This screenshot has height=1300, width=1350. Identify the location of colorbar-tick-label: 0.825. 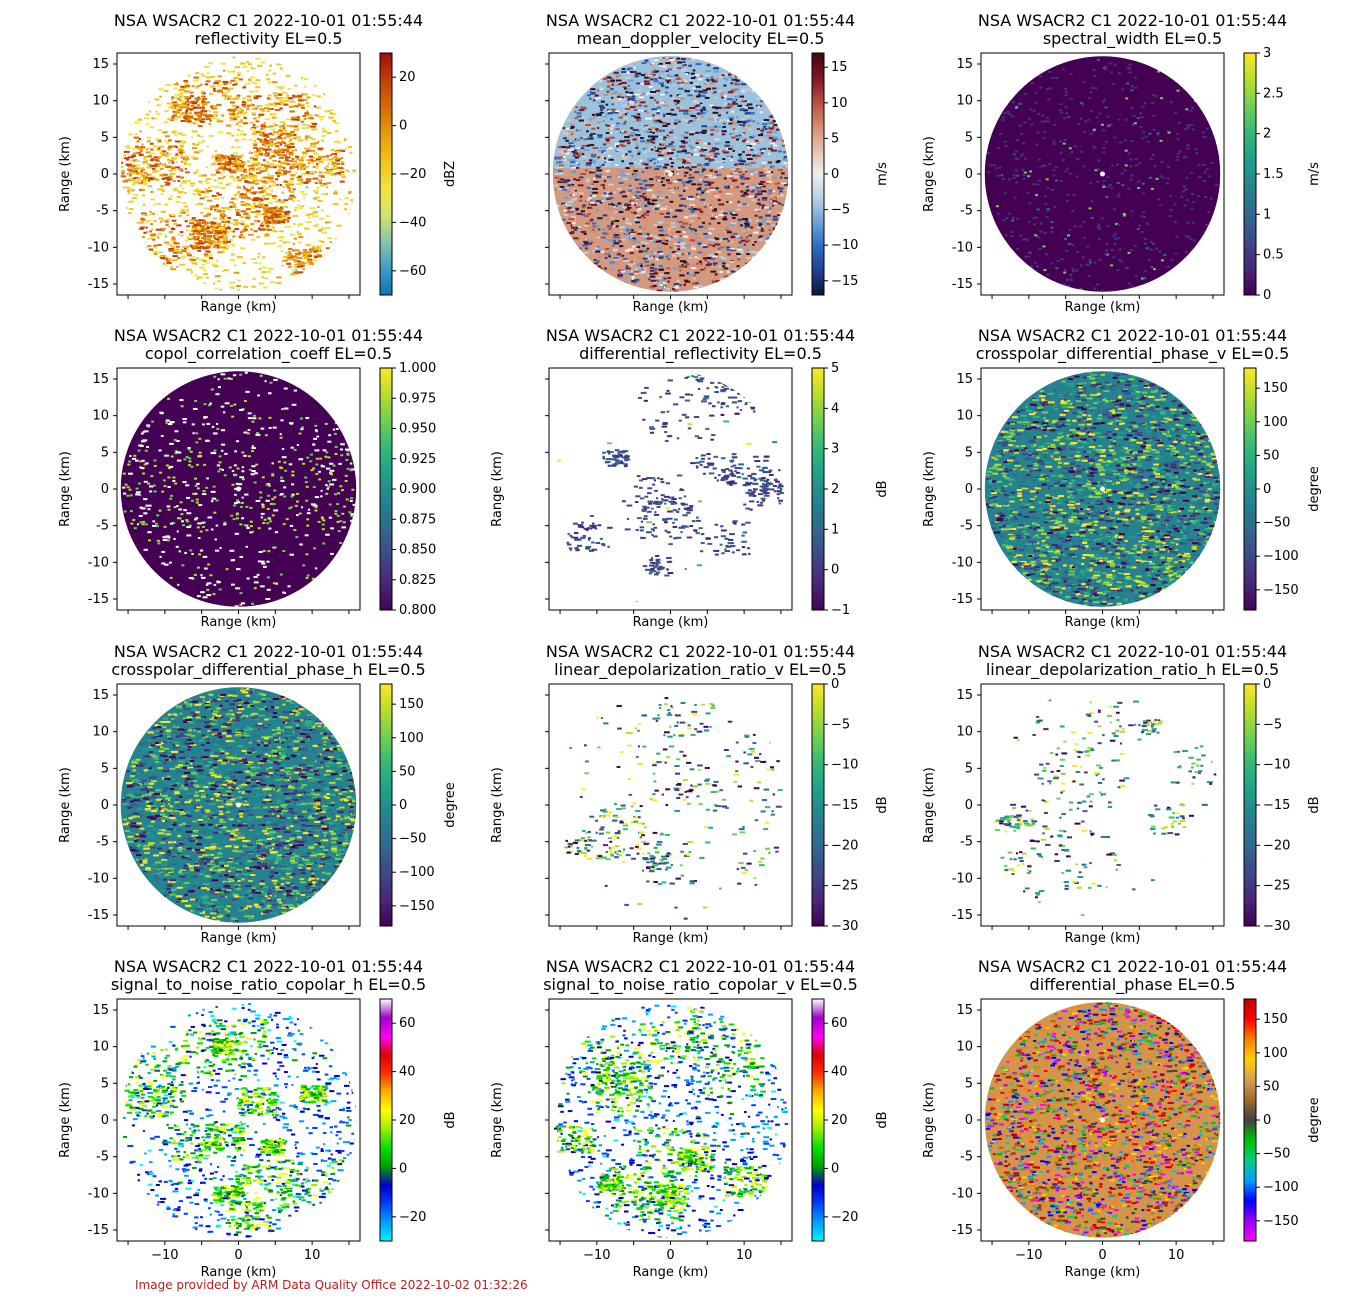
(417, 580).